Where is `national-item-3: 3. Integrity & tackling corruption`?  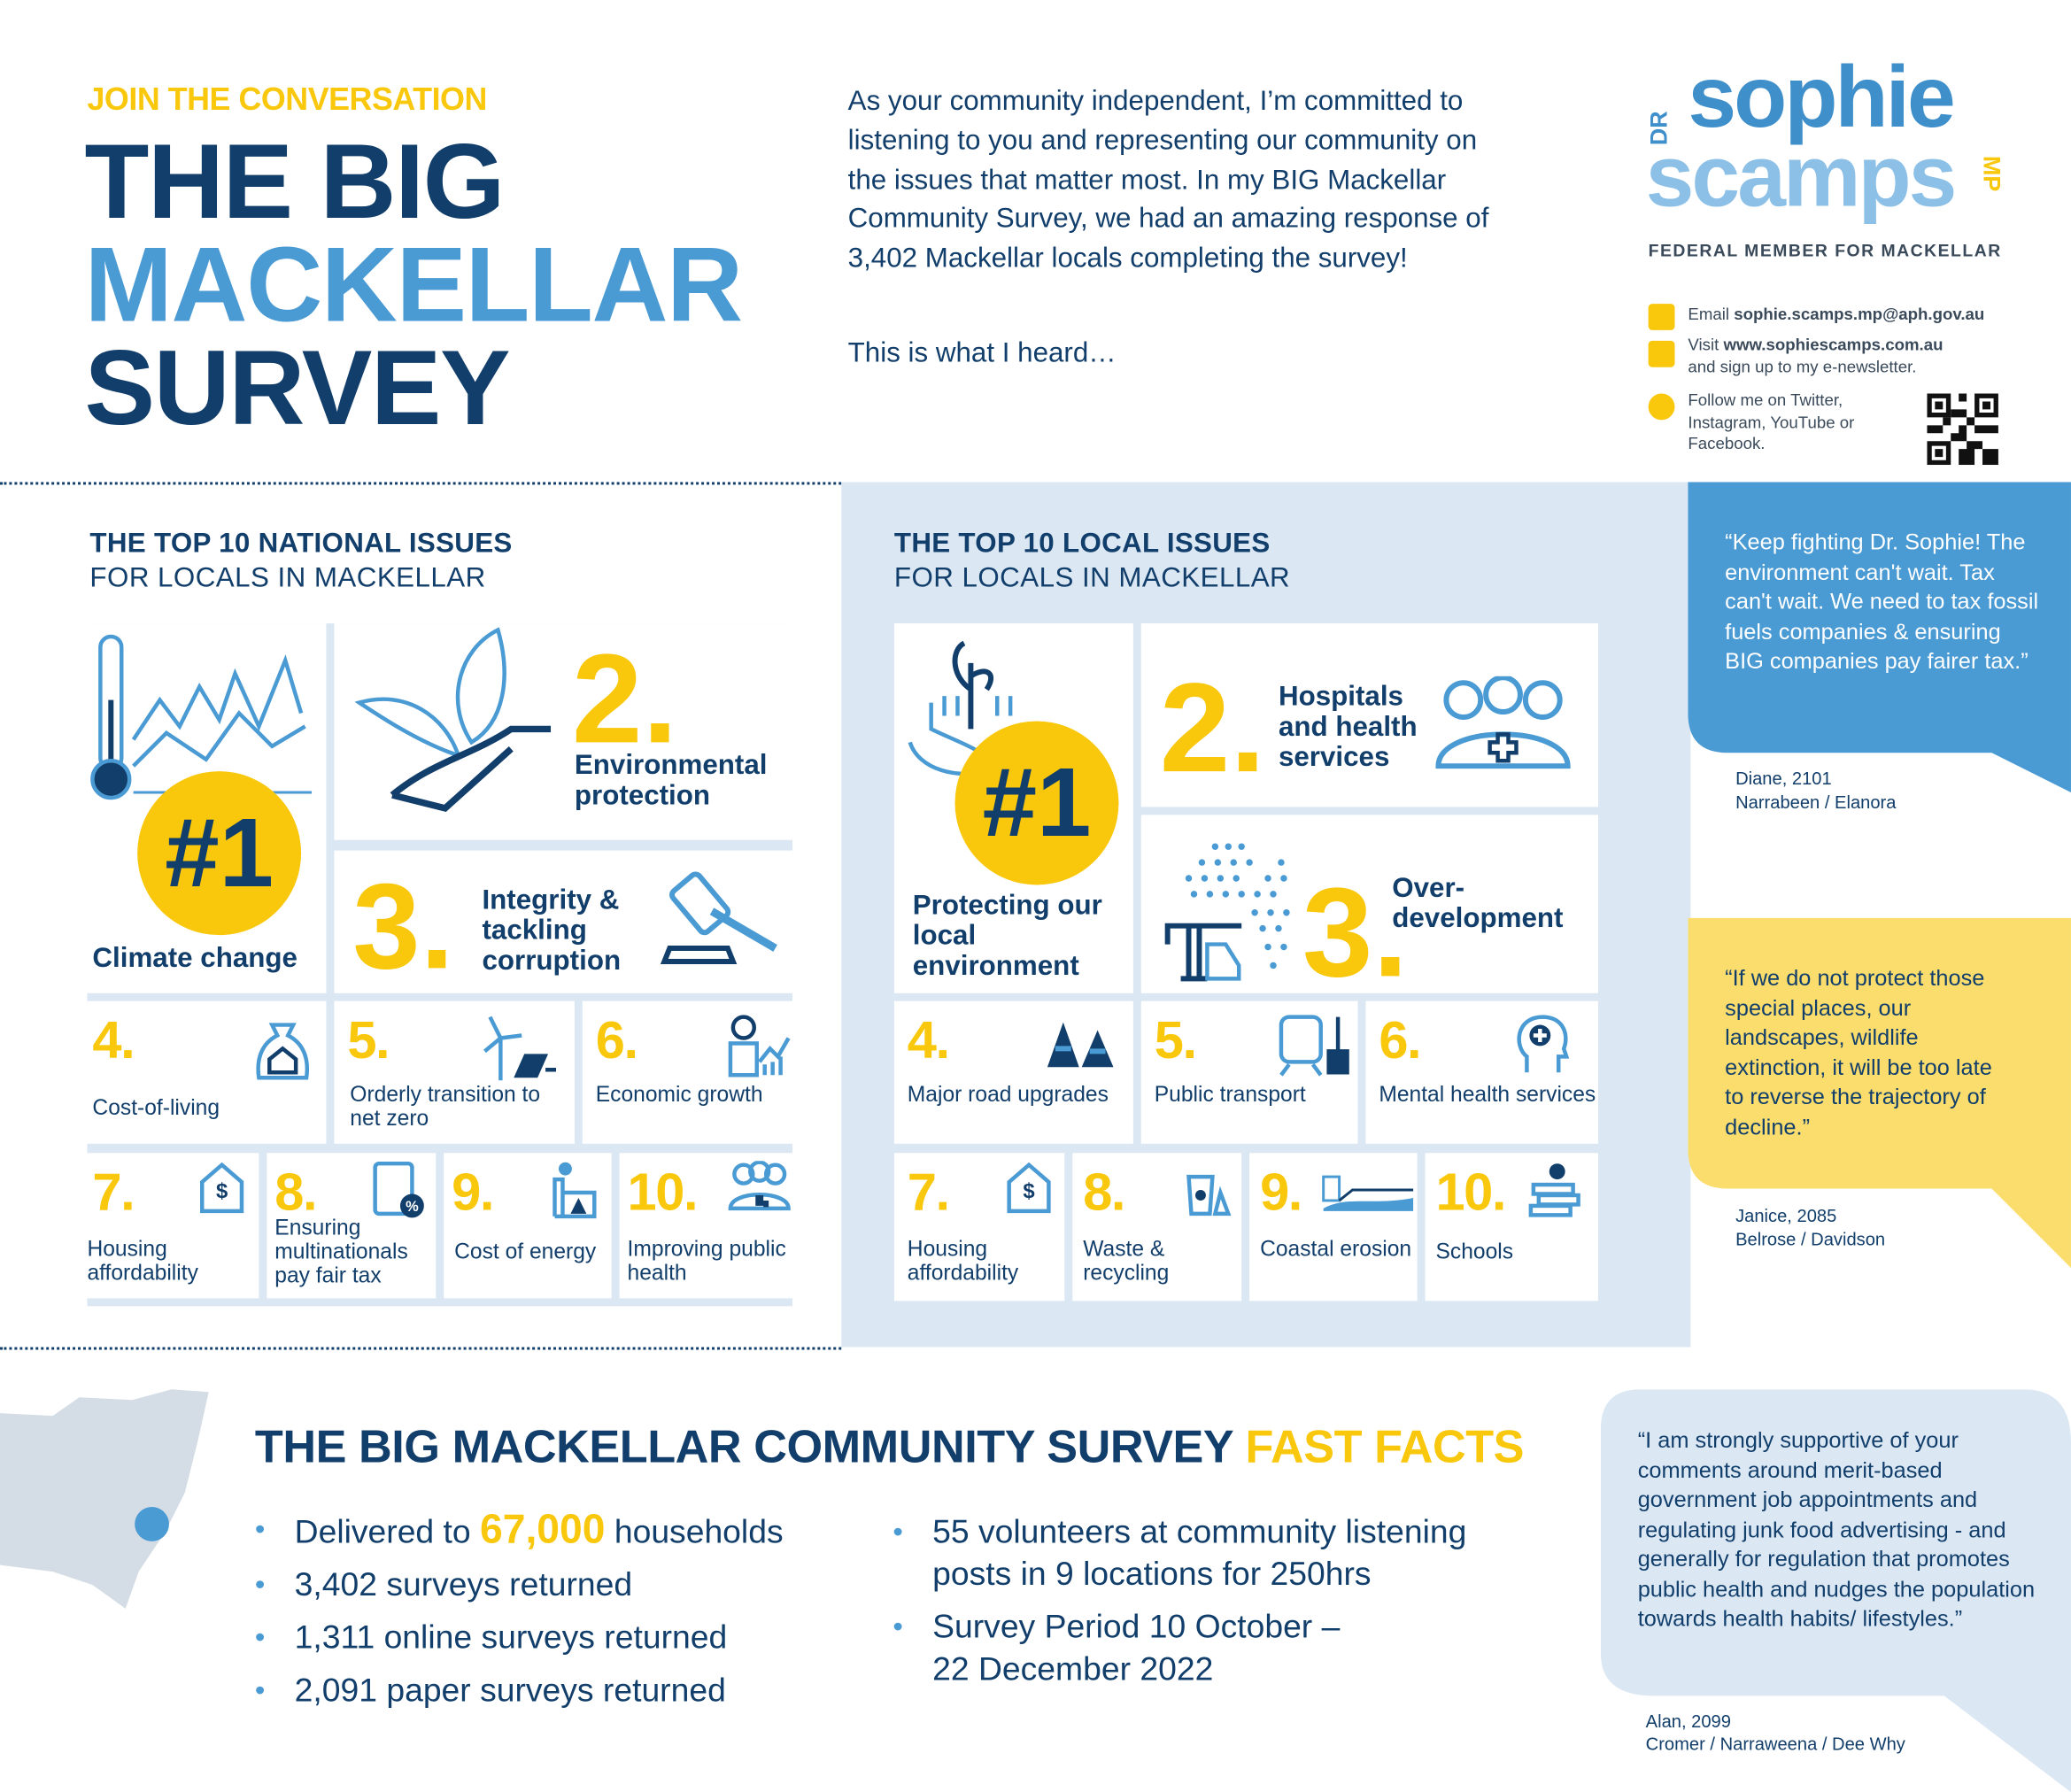 national-item-3: 3. Integrity & tackling corruption is located at coordinates (563, 923).